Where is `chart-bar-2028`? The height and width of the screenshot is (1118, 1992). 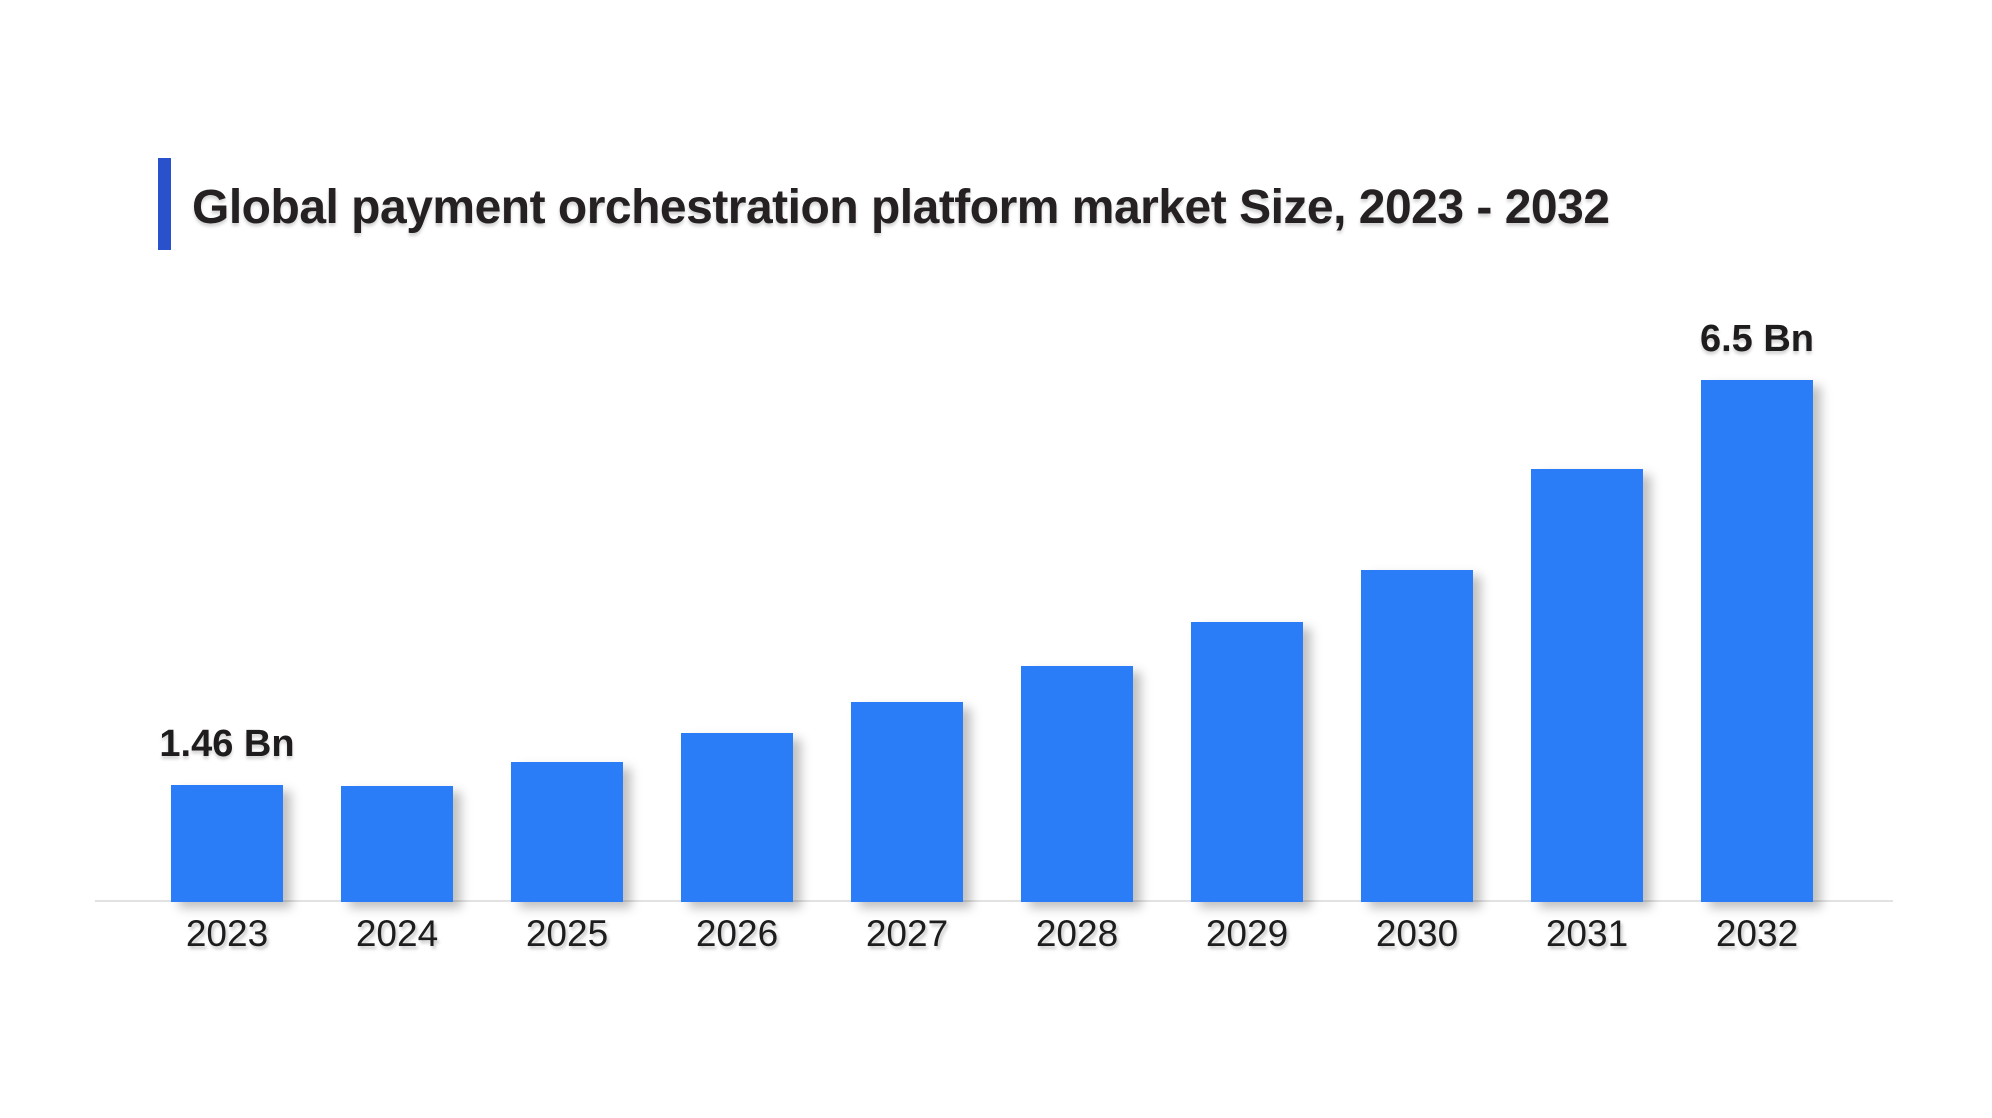
chart-bar-2028 is located at coordinates (1077, 784).